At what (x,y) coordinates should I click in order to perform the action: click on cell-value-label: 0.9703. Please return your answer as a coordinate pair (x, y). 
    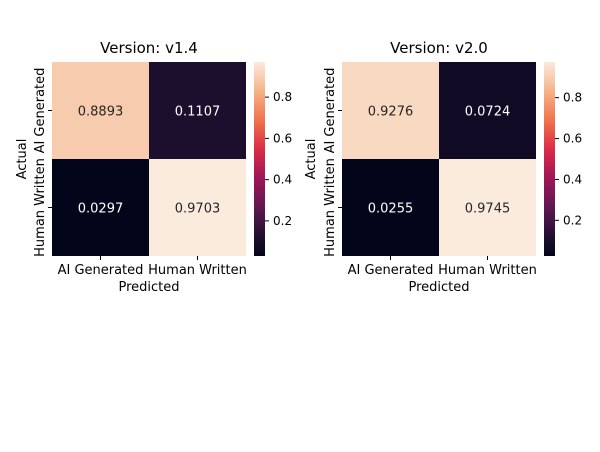
    Looking at the image, I should click on (198, 209).